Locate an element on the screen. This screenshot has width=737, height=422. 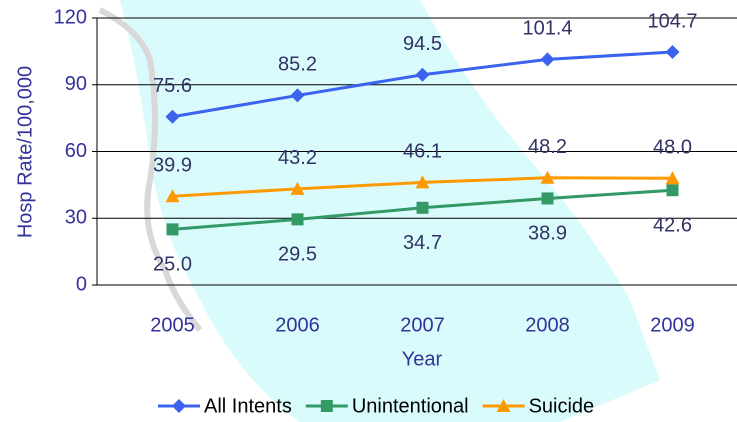
legend-label: Unintentional is located at coordinates (410, 406).